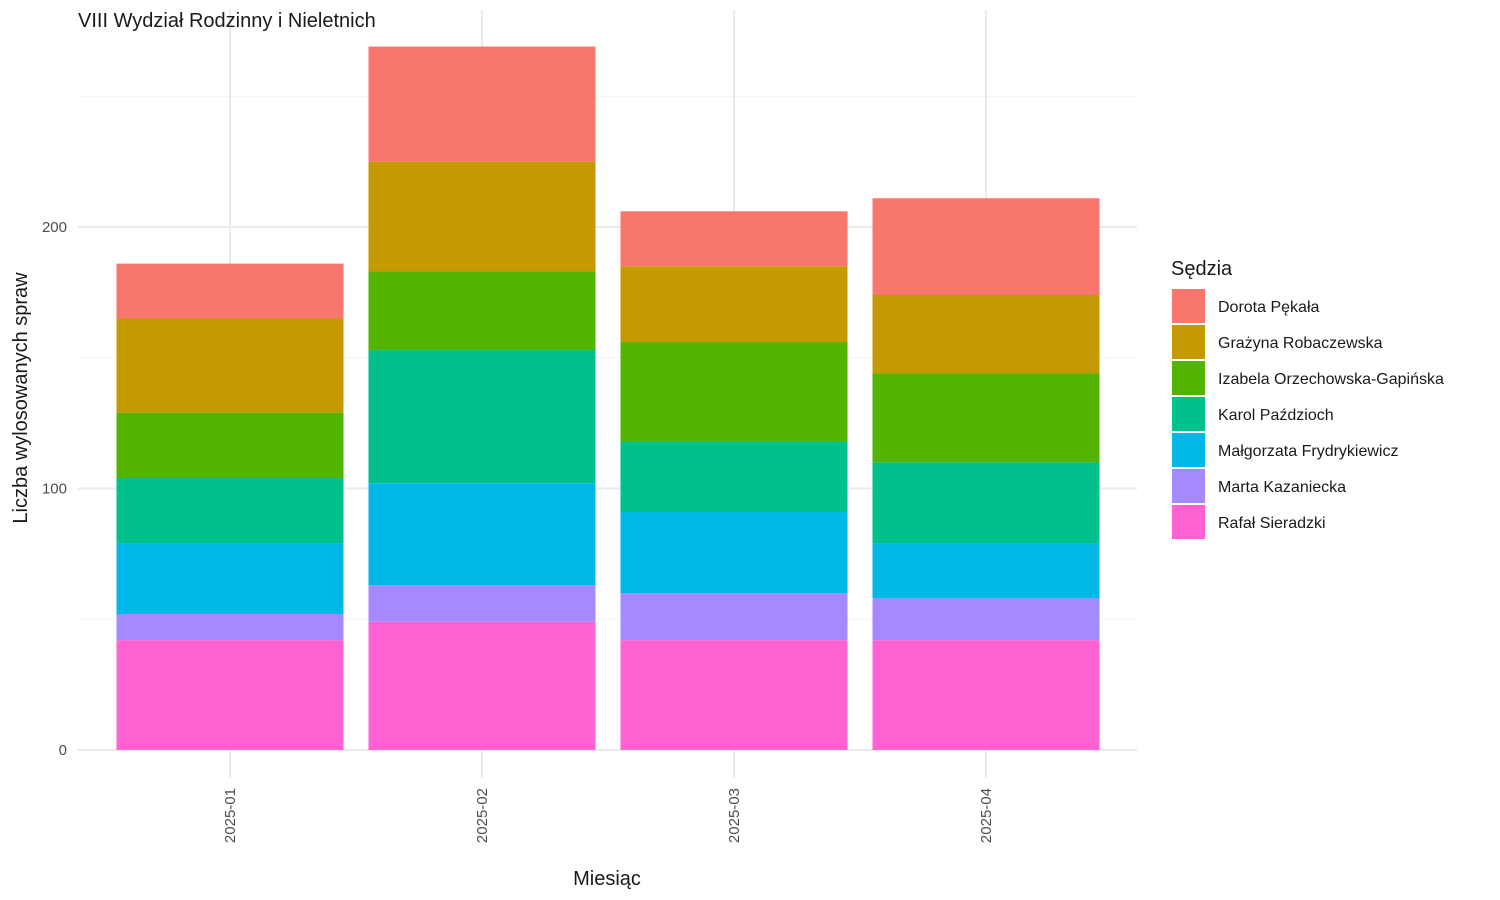 This screenshot has width=1500, height=900. I want to click on x-tick-label: 2025-01, so click(230, 815).